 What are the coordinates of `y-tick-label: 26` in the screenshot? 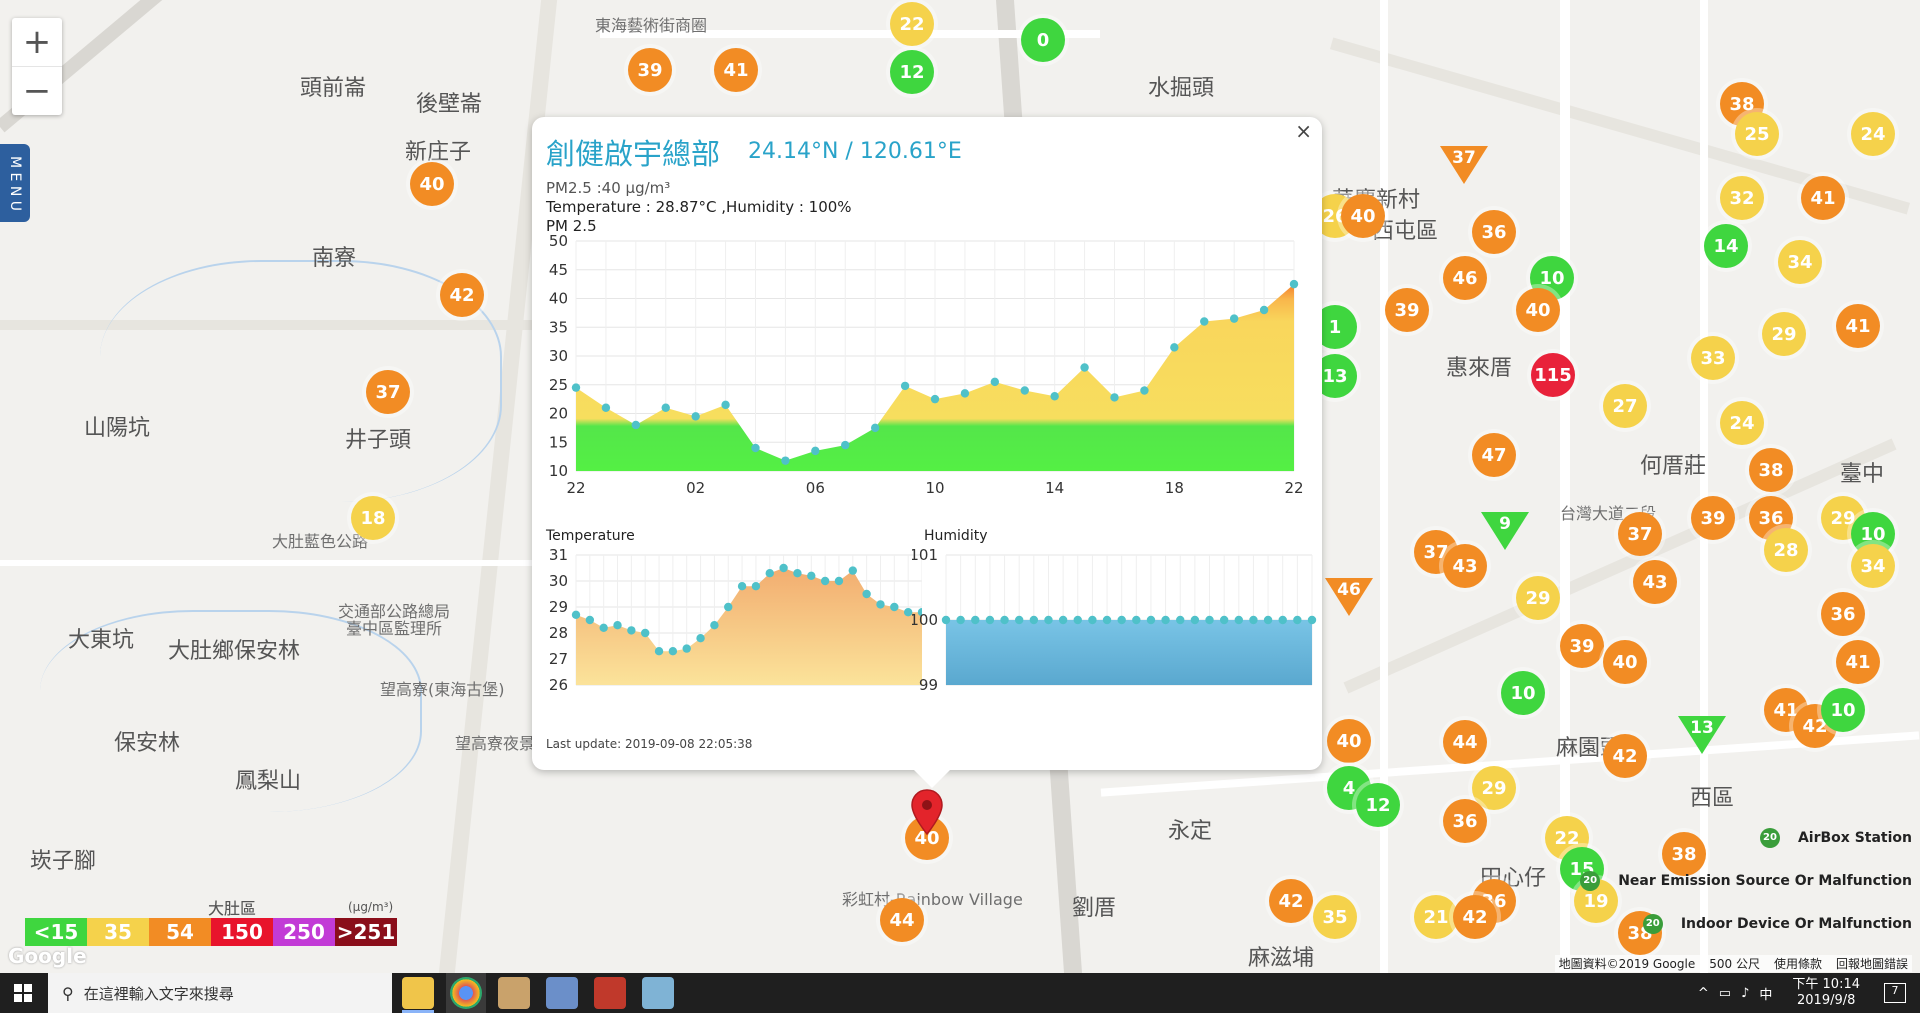 It's located at (558, 685).